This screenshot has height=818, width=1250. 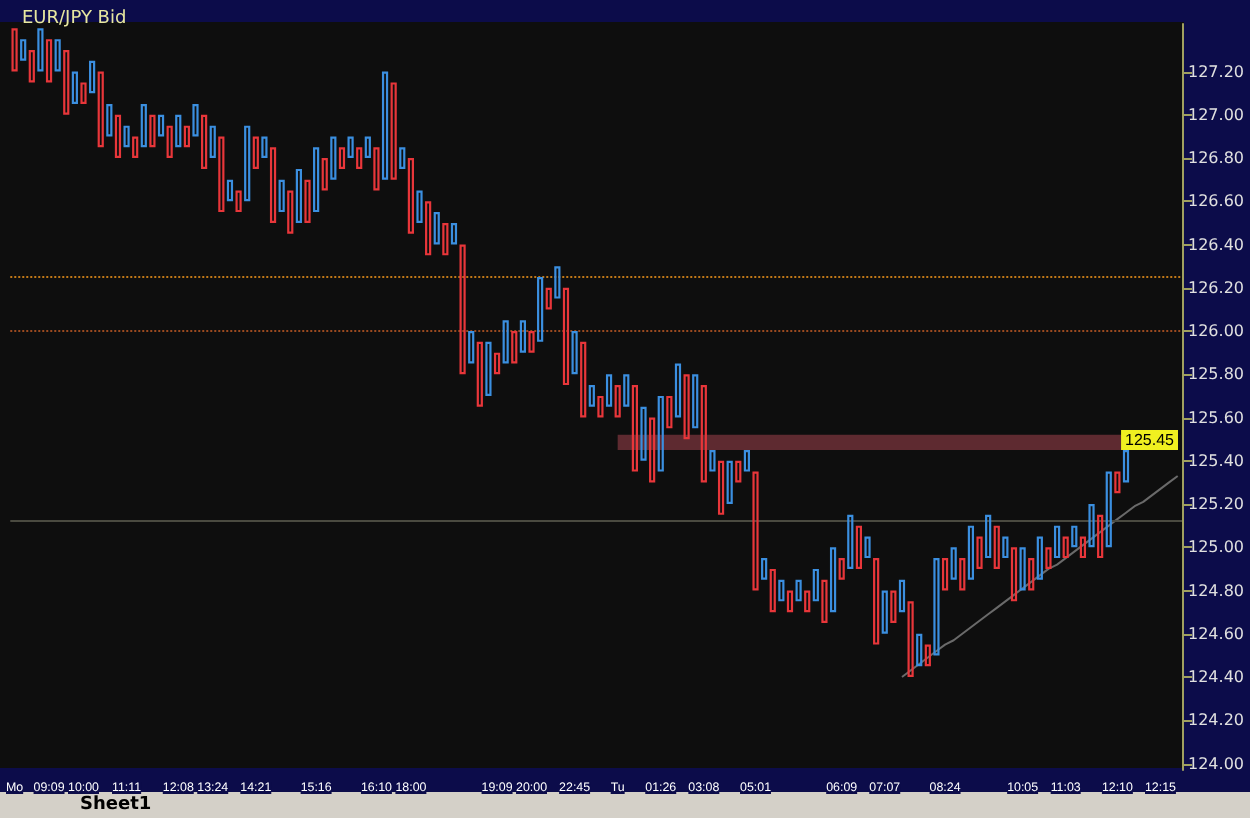 What do you see at coordinates (1216, 590) in the screenshot?
I see `y-tick-label: 124.80` at bounding box center [1216, 590].